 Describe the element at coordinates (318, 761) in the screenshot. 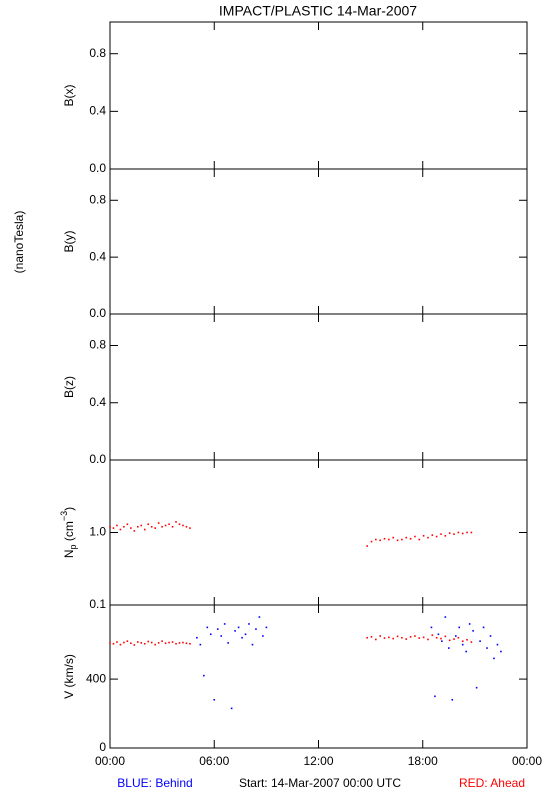

I see `x-tick-label: 12:00` at that location.